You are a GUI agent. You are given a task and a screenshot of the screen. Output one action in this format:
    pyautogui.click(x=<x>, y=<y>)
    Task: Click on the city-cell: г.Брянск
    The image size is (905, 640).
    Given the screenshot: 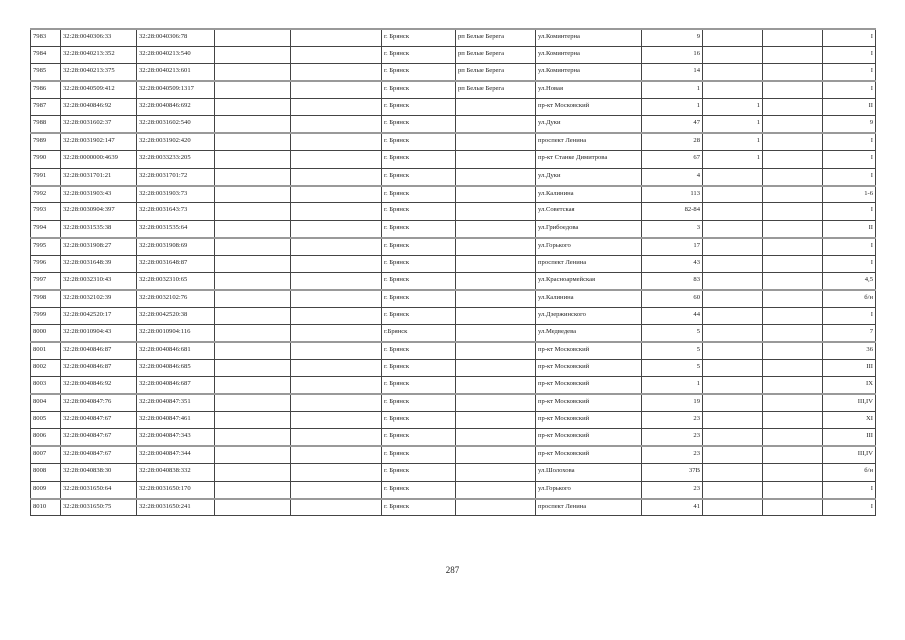 What is the action you would take?
    pyautogui.click(x=418, y=333)
    